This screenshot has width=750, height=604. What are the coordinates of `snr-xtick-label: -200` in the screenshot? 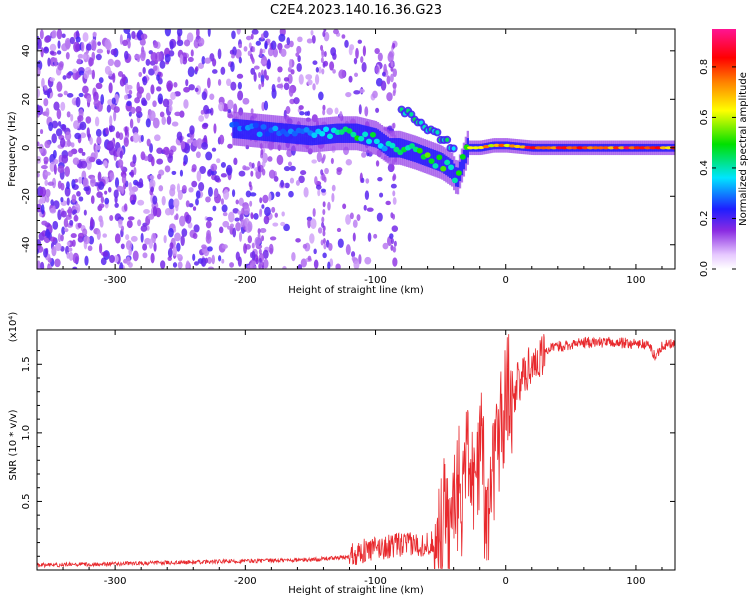 It's located at (245, 581).